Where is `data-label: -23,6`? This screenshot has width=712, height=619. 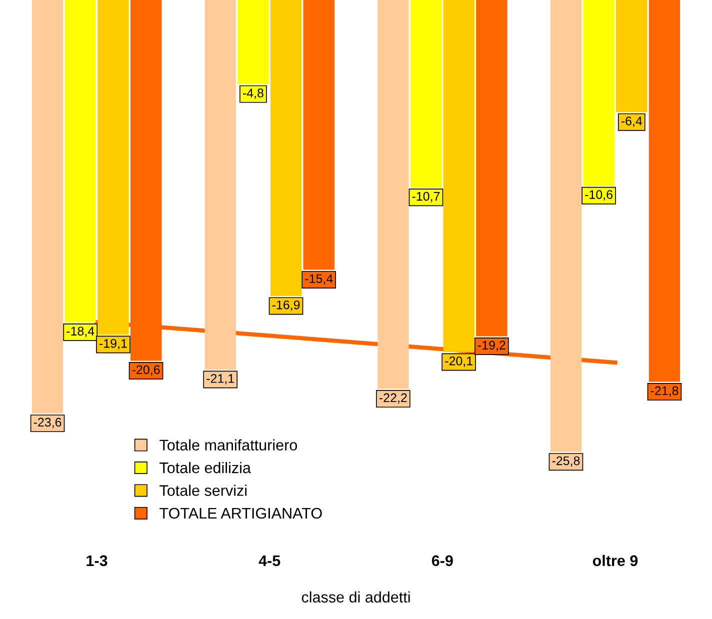
data-label: -23,6 is located at coordinates (48, 423).